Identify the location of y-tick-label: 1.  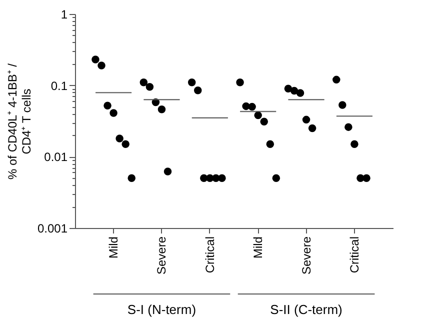
(64, 15).